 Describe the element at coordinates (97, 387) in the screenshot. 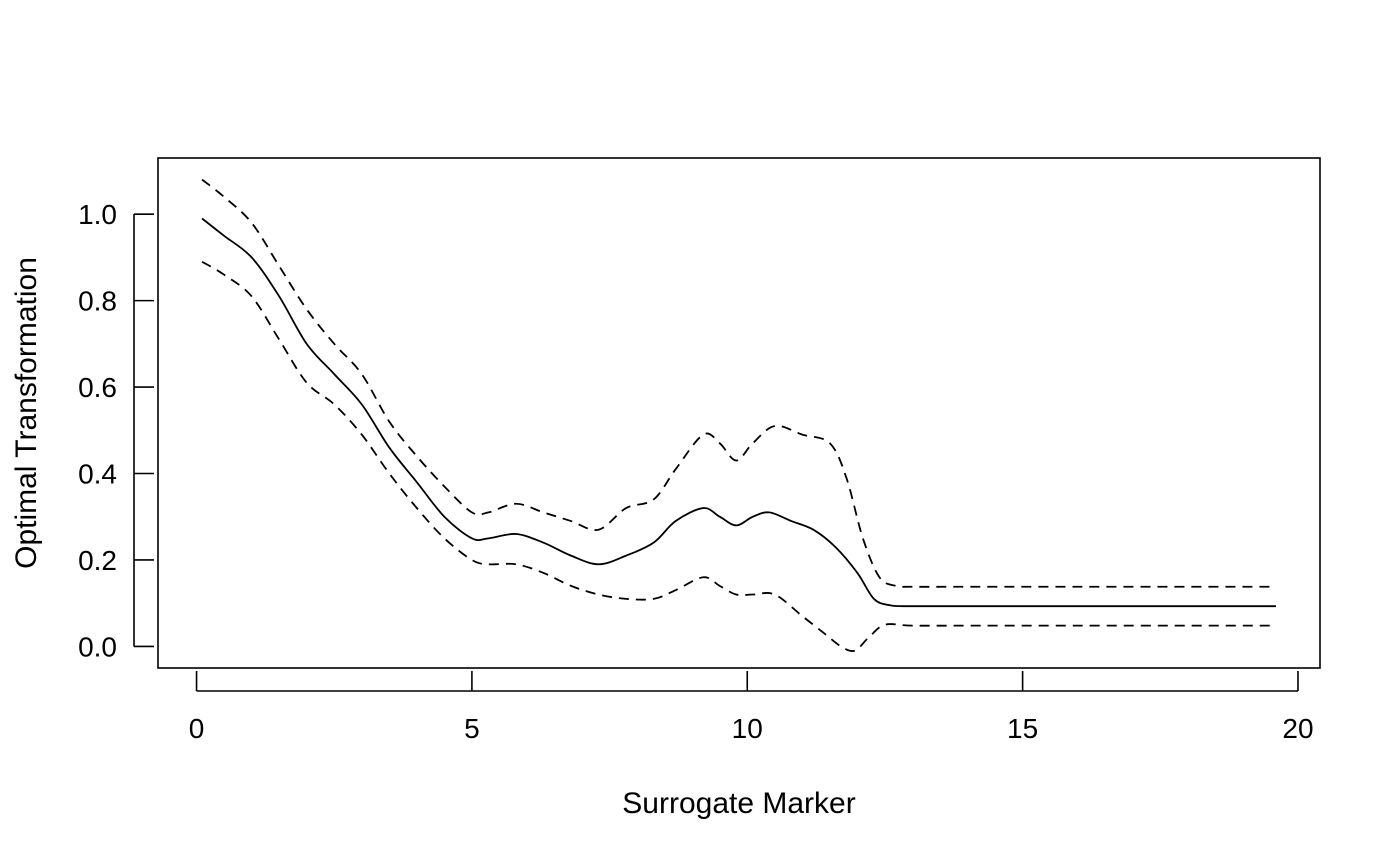

I see `y-tick-label: 0.6` at that location.